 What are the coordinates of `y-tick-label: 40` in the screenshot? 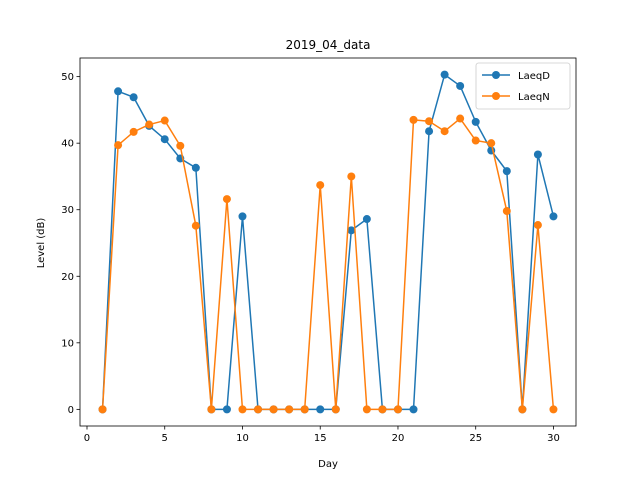 It's located at (67, 144).